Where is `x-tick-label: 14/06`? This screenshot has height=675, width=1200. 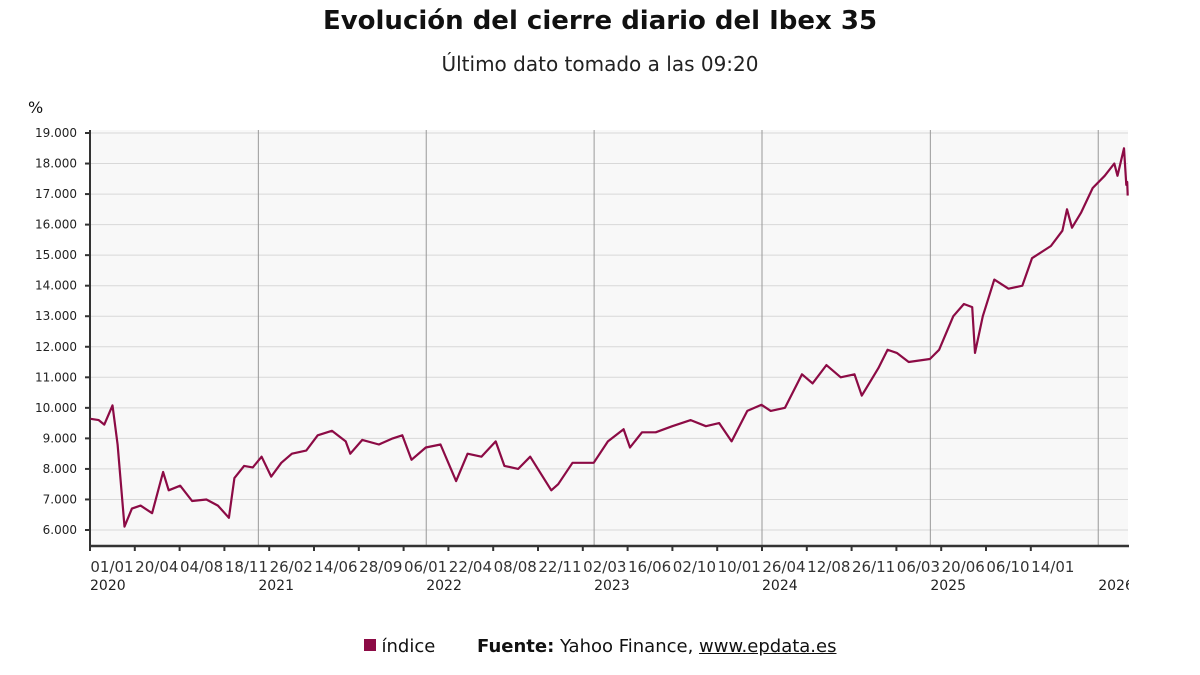
x-tick-label: 14/06 is located at coordinates (335, 567).